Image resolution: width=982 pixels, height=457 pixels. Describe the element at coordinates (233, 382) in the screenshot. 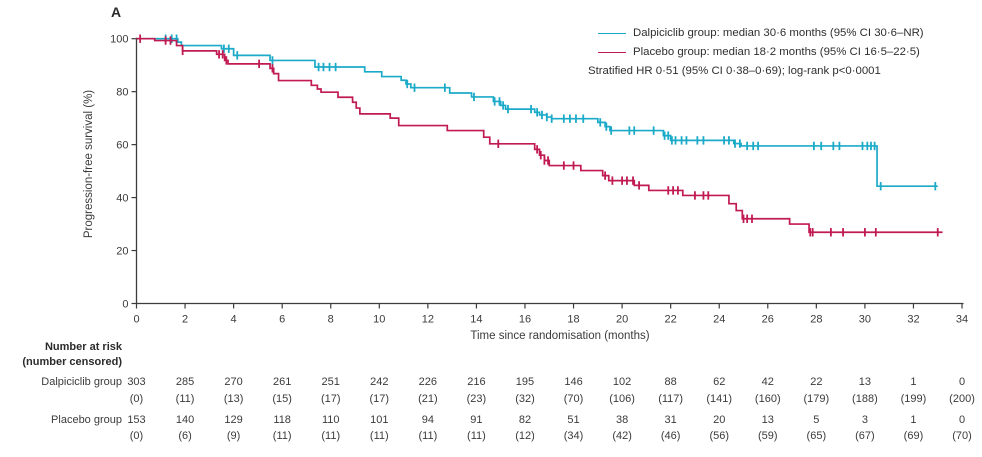

I see `at-risk-value: 270` at that location.